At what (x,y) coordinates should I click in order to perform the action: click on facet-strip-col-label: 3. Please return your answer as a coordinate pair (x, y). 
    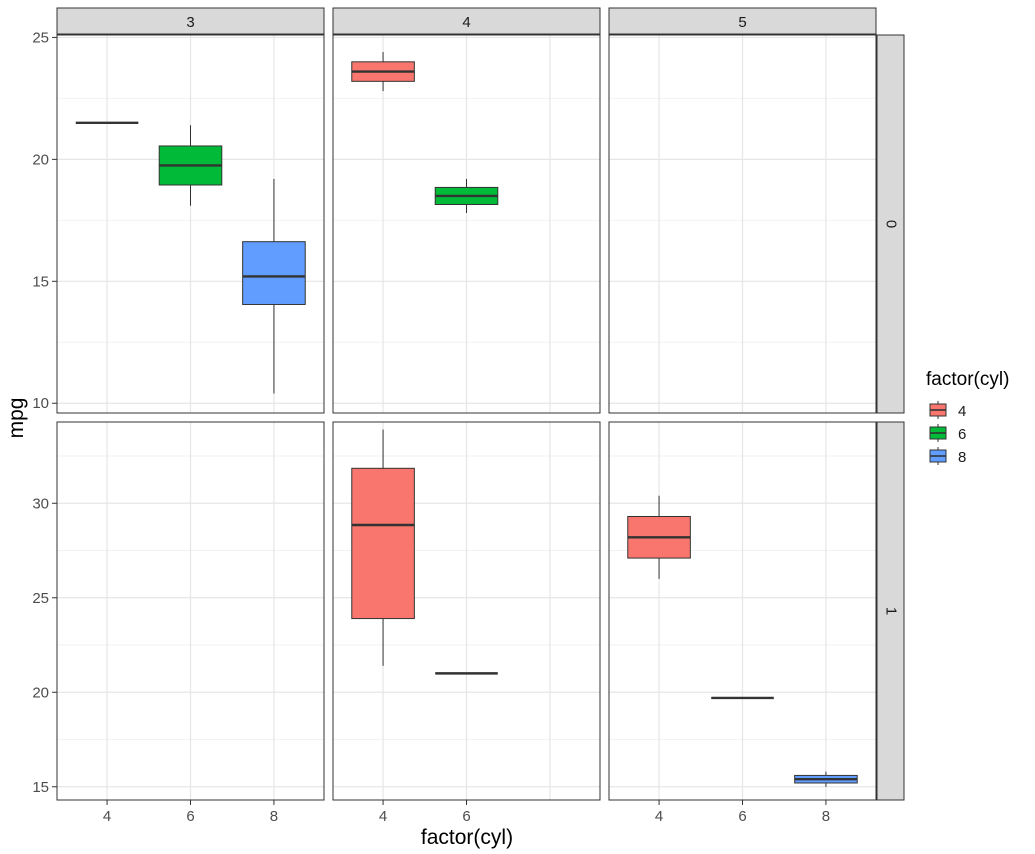
    Looking at the image, I should click on (190, 22).